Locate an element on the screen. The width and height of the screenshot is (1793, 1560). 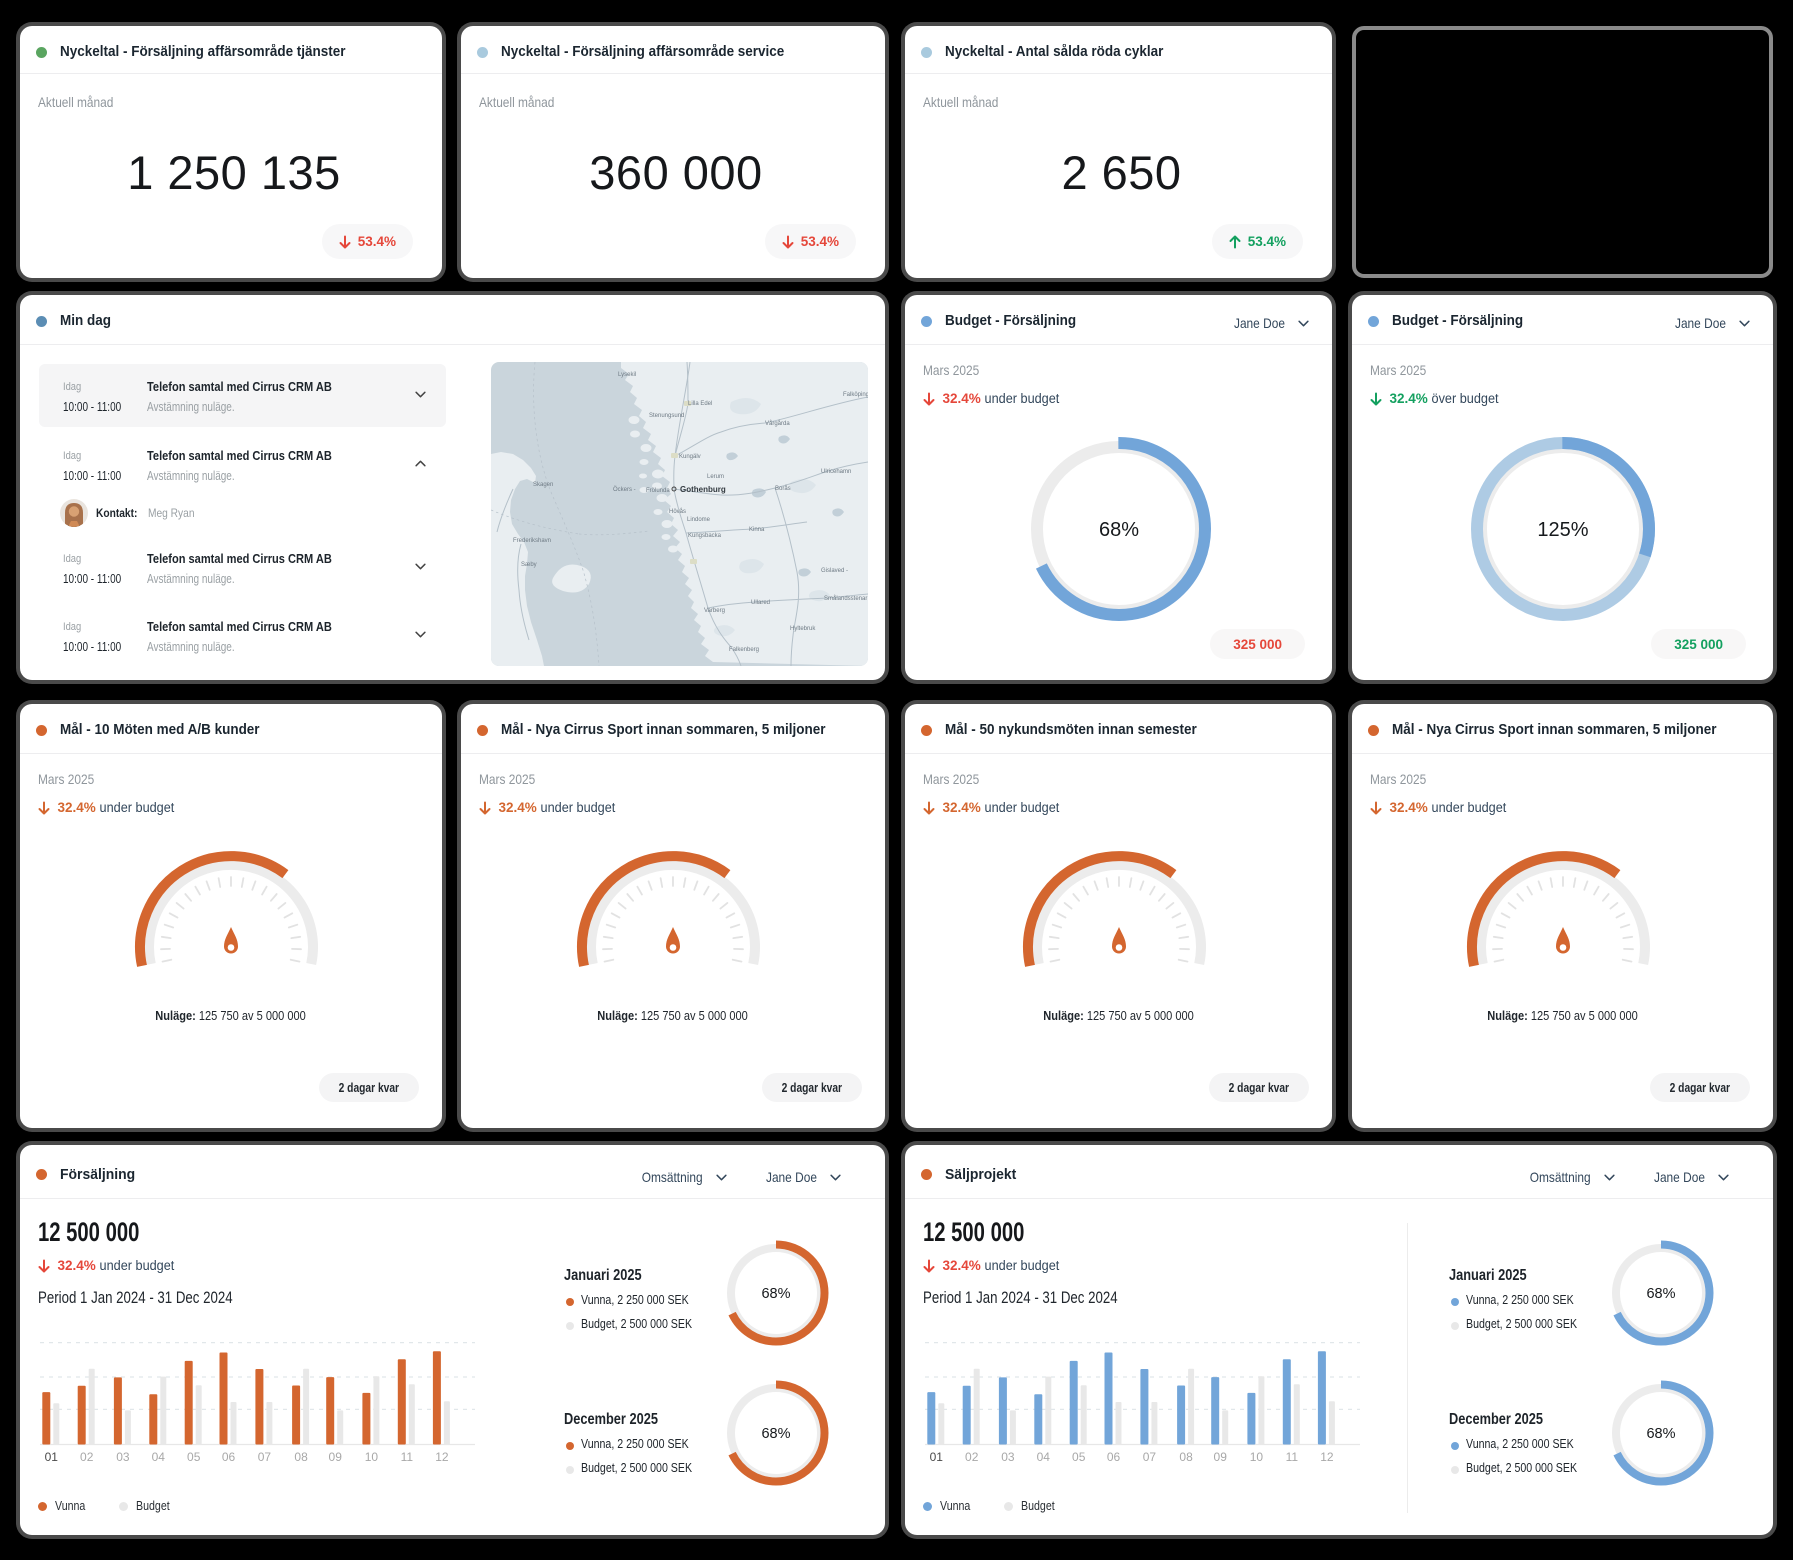
svg-text: Falkenberg is located at coordinates (744, 650).